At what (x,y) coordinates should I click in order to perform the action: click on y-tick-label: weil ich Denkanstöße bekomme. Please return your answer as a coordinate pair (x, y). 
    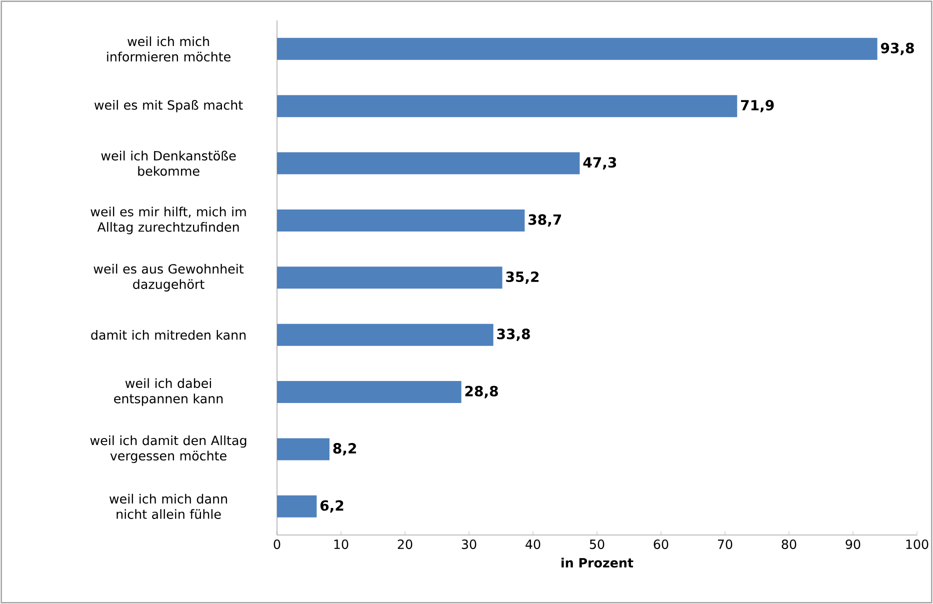
    Looking at the image, I should click on (168, 163).